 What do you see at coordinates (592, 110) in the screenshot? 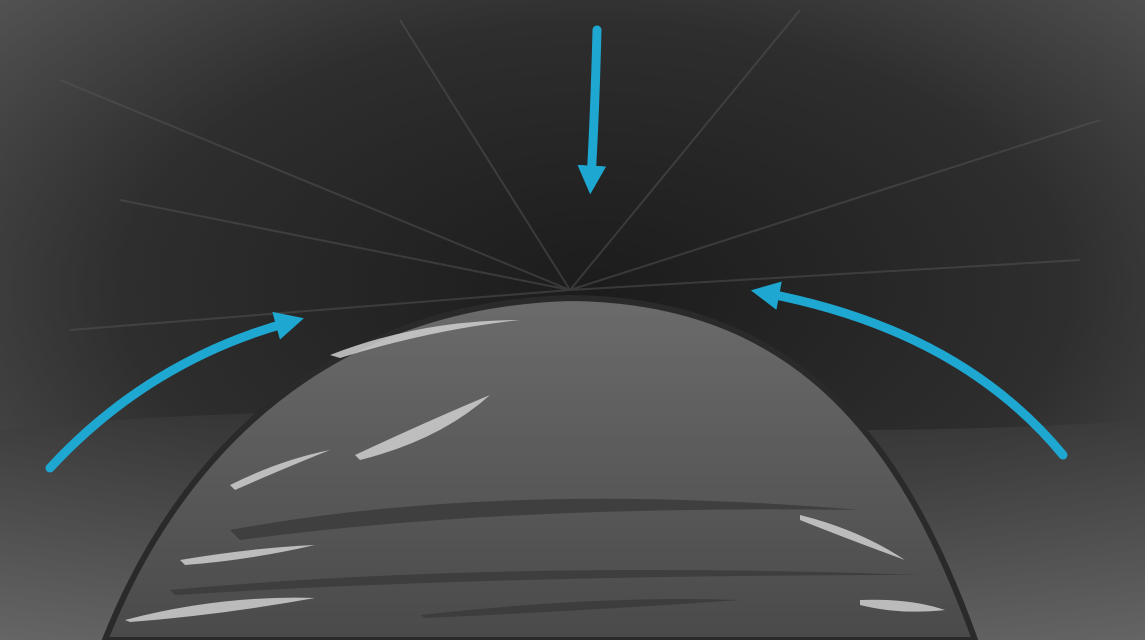
I see `arrow-top` at bounding box center [592, 110].